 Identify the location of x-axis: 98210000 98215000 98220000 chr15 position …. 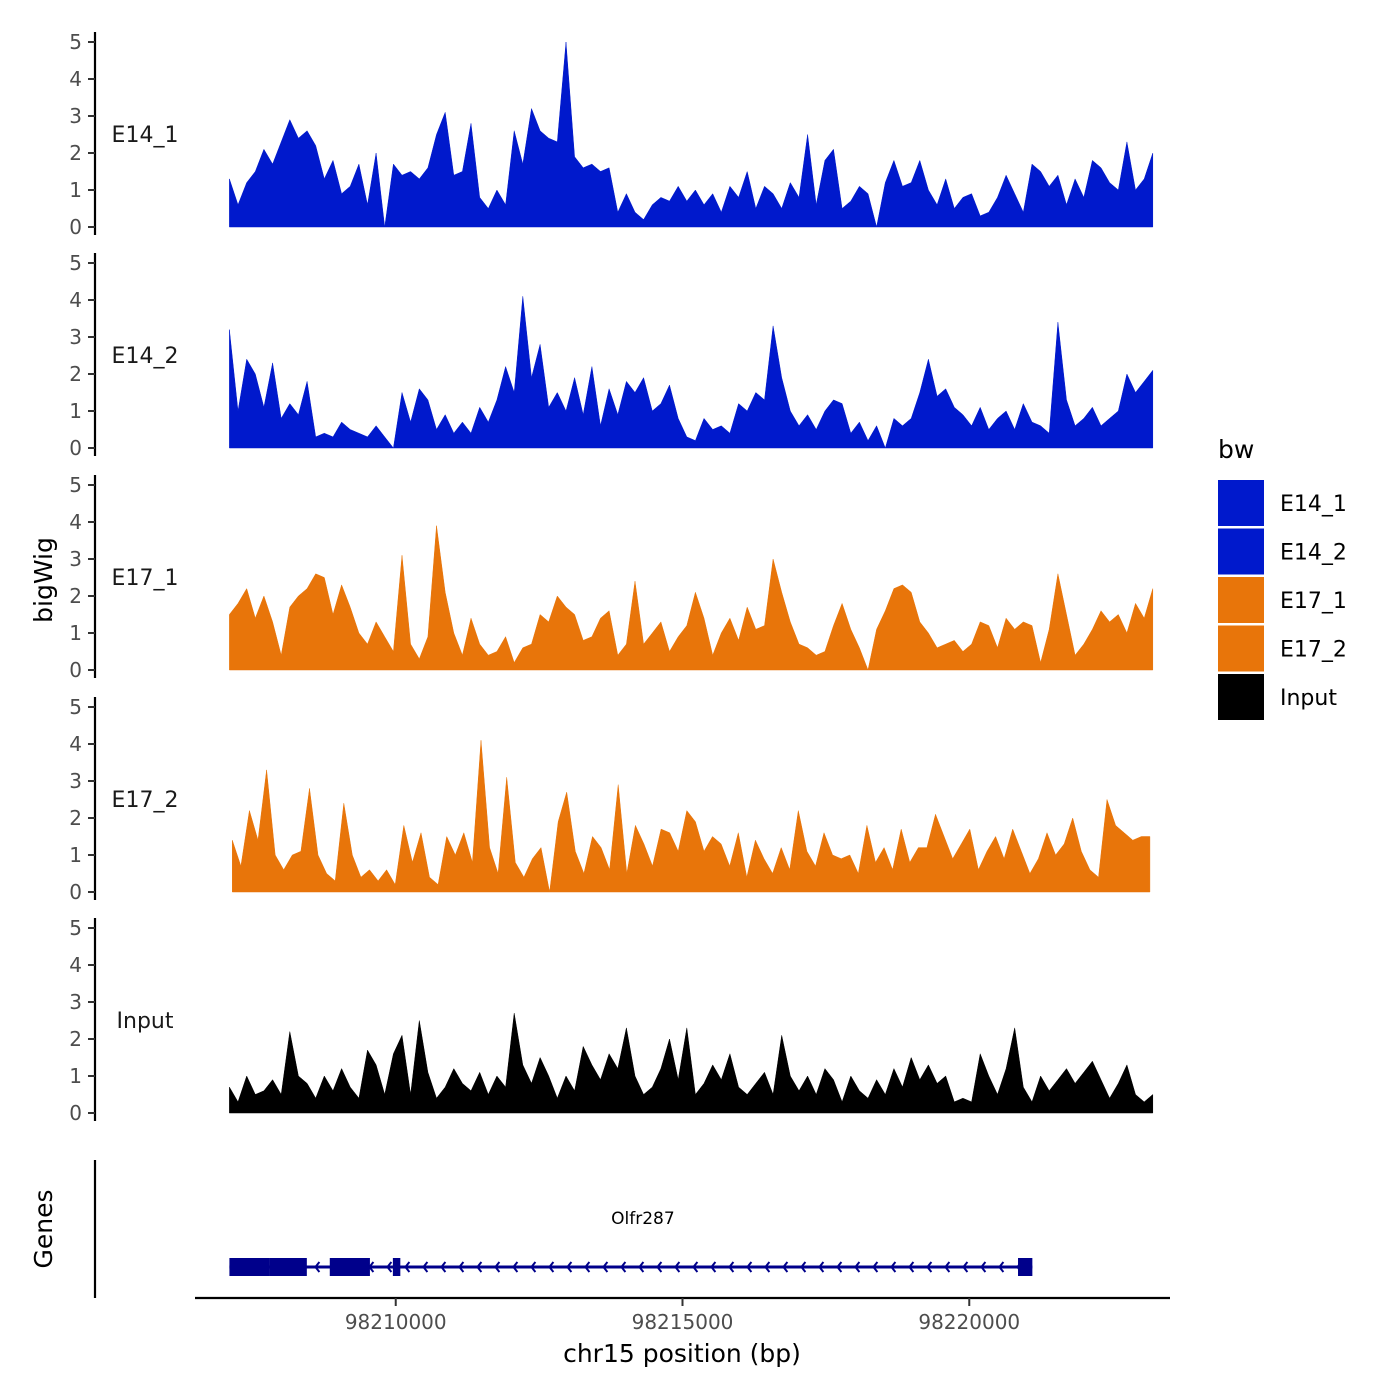
(682, 1332).